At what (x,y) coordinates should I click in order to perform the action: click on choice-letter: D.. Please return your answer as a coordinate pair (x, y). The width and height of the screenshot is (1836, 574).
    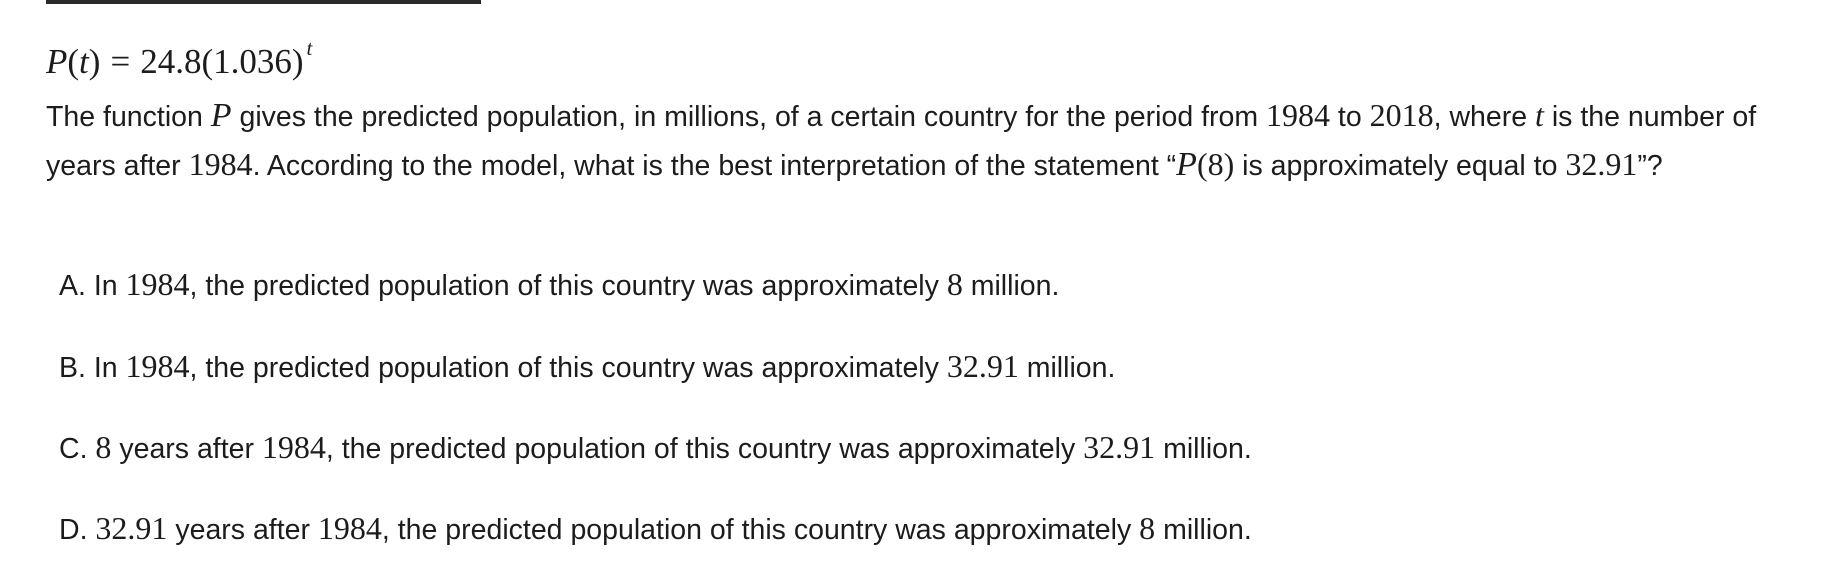
    Looking at the image, I should click on (73, 530).